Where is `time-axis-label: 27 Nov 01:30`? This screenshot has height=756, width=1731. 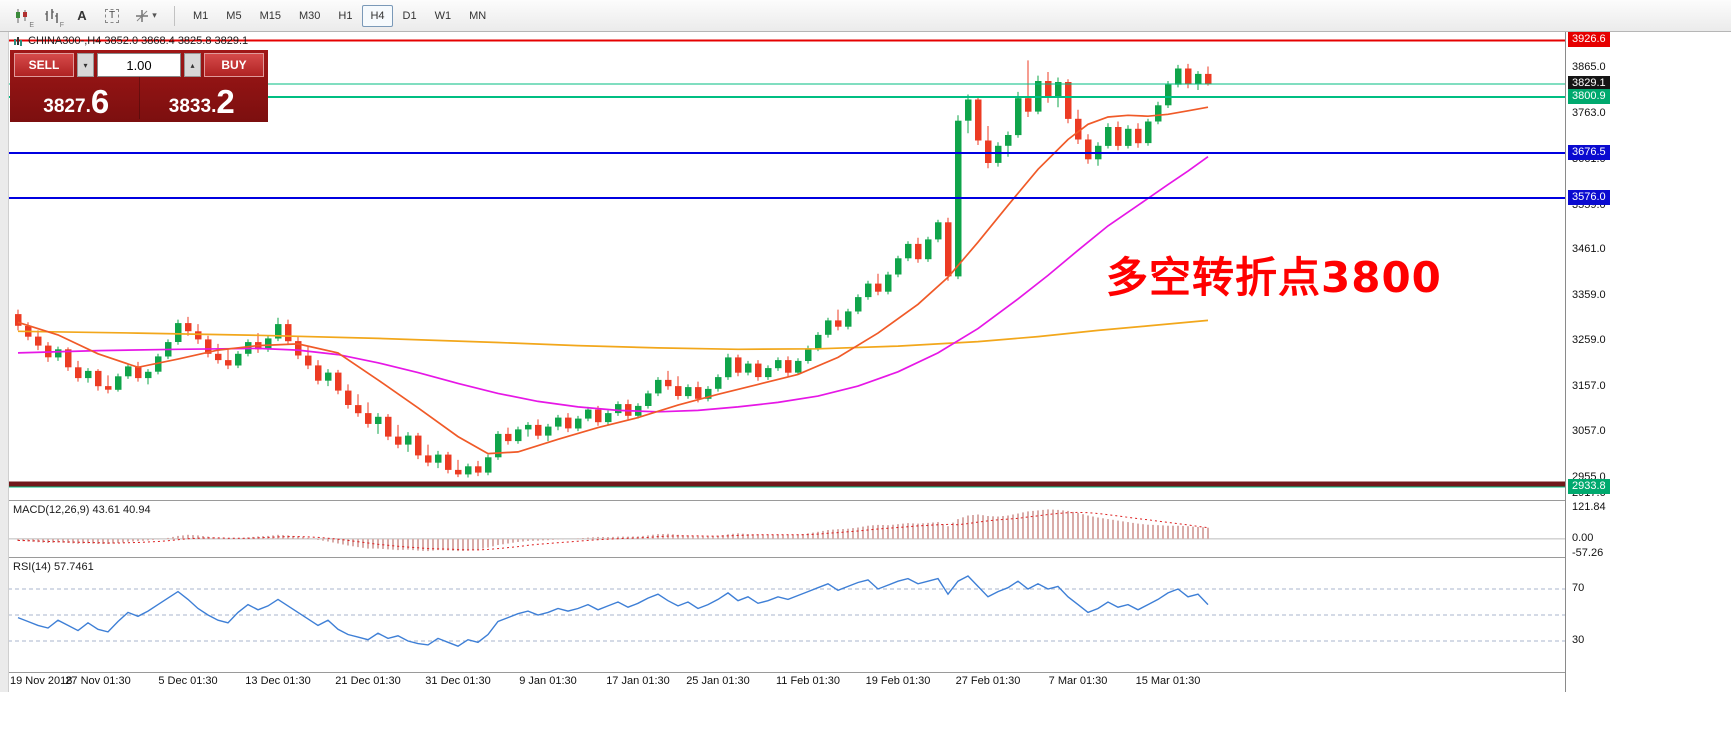 time-axis-label: 27 Nov 01:30 is located at coordinates (98, 681).